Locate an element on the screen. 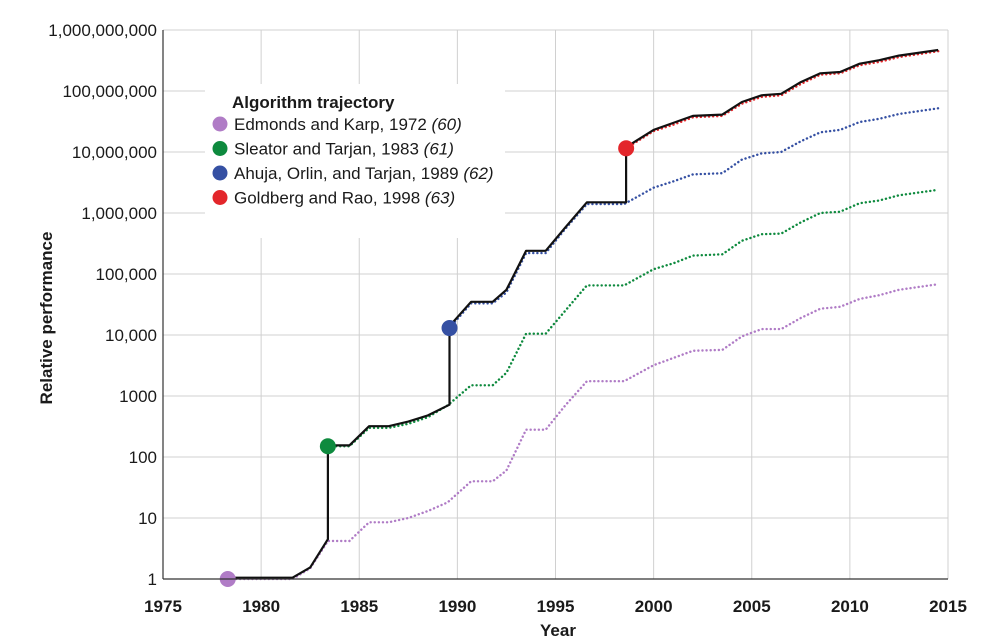  x-tick-label: 1975 is located at coordinates (163, 606).